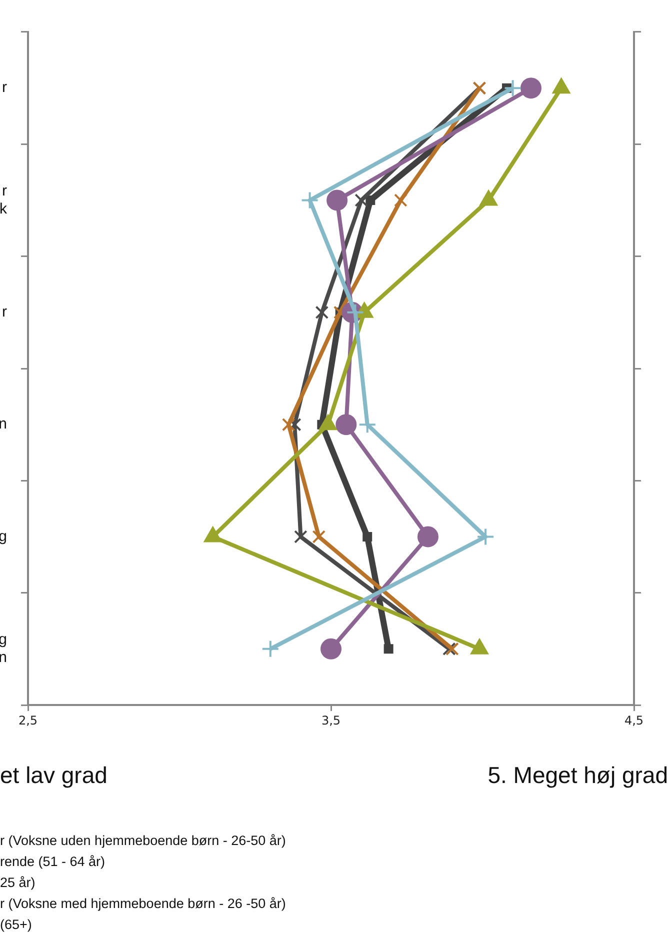 The image size is (668, 935). Describe the element at coordinates (143, 841) in the screenshot. I see `text: r (Voksne uden hjemmeboende børn - 26-50 år)` at that location.